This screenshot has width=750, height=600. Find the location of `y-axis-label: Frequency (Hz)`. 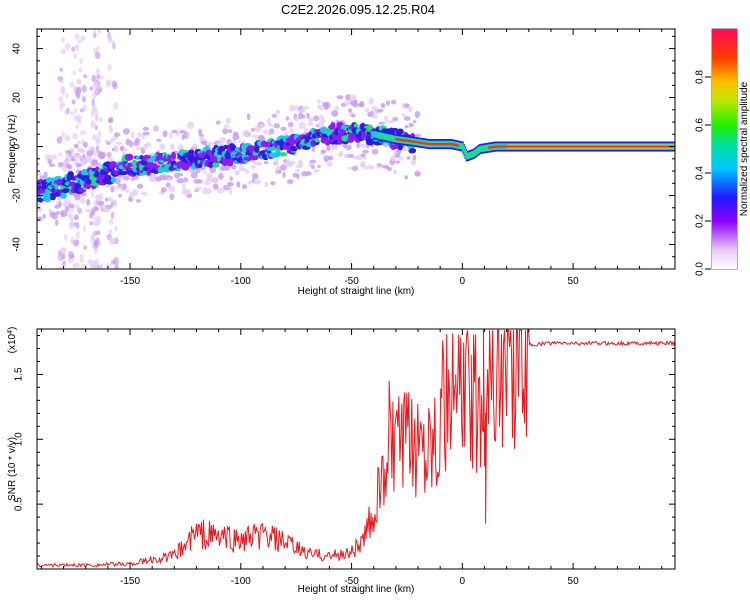

y-axis-label: Frequency (Hz) is located at coordinates (12, 149).